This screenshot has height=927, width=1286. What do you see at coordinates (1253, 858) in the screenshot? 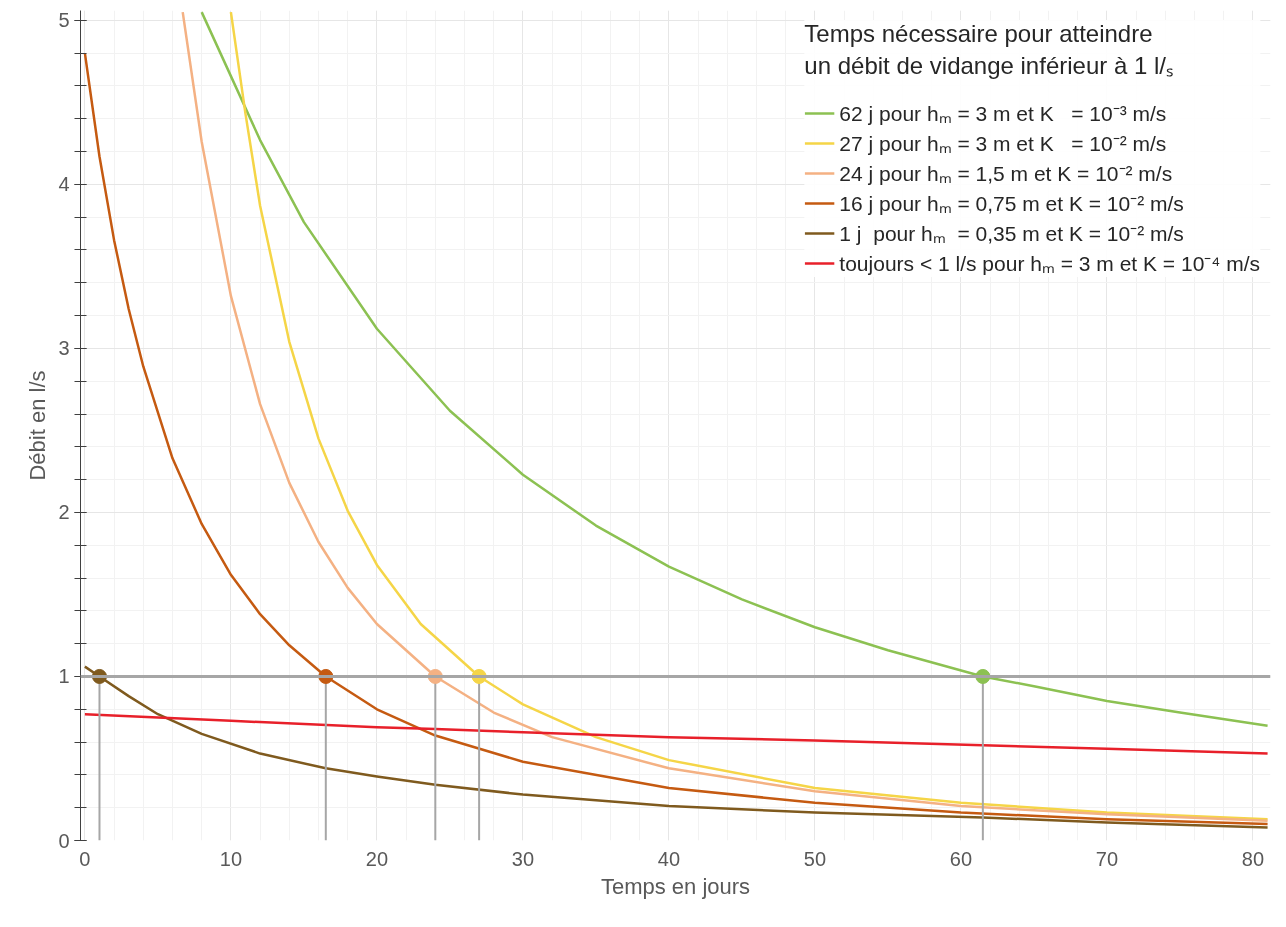
I see `x-tick-label: 80` at bounding box center [1253, 858].